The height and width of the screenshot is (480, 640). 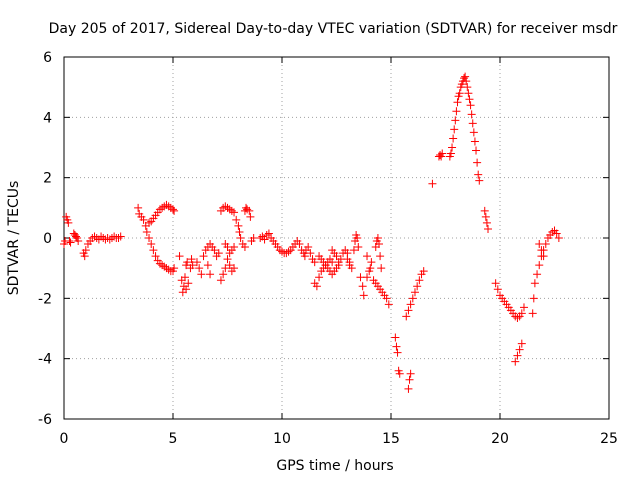 I want to click on y-tick-label: 0, so click(x=47, y=239).